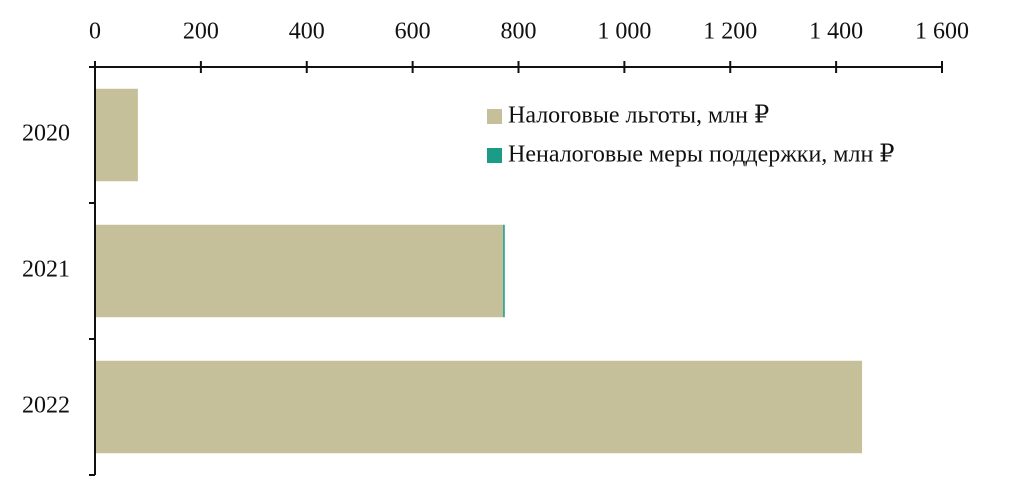 The image size is (1035, 491). Describe the element at coordinates (624, 32) in the screenshot. I see `x-tick-label: 1 000` at that location.